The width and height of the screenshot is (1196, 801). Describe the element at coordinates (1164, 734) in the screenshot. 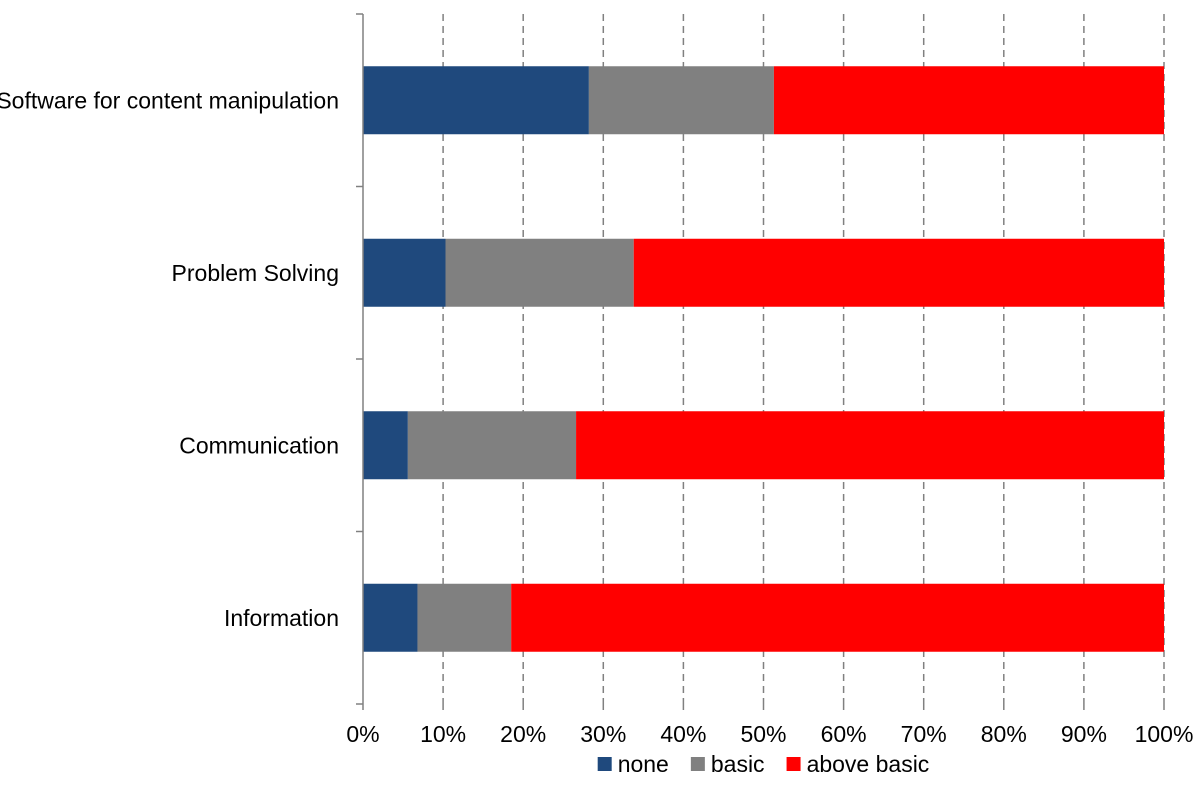

I see `x-tick-label: 100%` at that location.